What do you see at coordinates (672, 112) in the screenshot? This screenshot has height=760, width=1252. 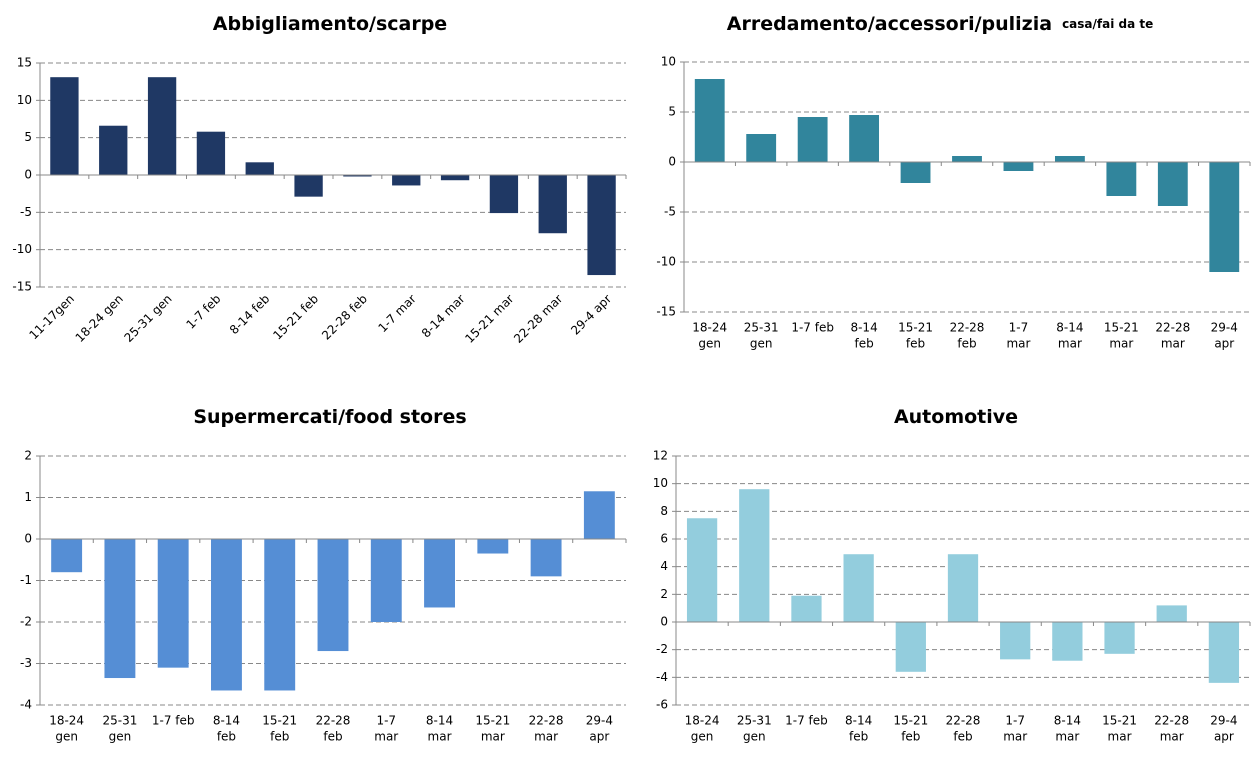 I see `y-tick-label: 5` at bounding box center [672, 112].